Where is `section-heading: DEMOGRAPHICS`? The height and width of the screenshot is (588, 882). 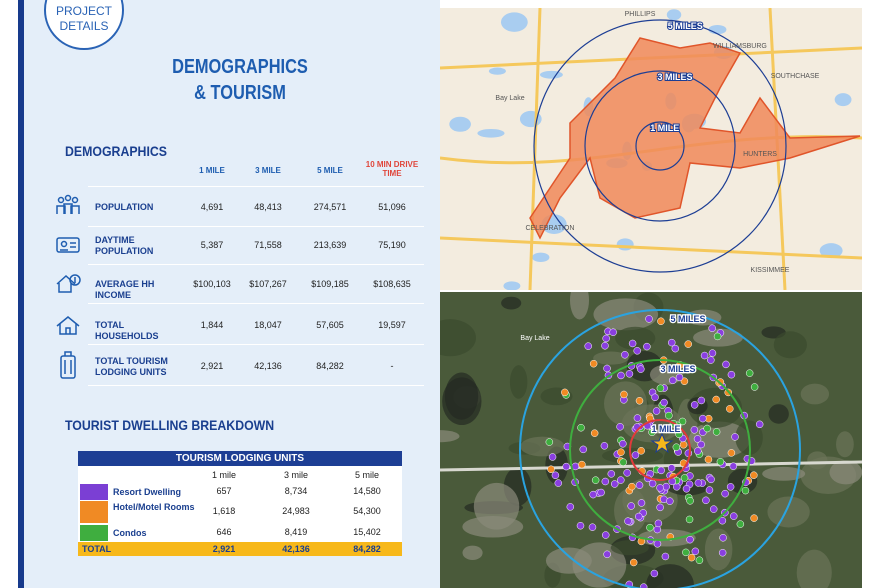 section-heading: DEMOGRAPHICS is located at coordinates (116, 151).